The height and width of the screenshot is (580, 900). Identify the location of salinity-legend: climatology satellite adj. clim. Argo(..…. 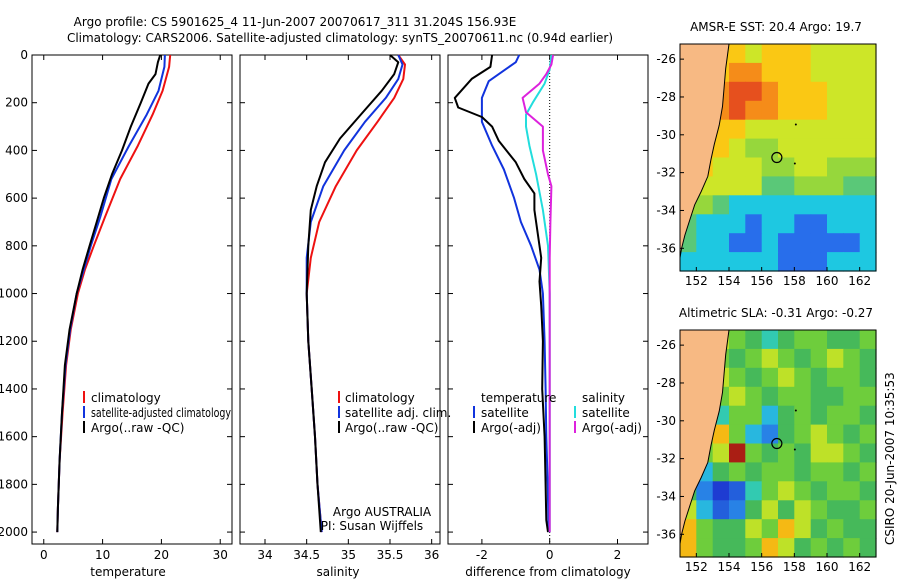
(394, 413).